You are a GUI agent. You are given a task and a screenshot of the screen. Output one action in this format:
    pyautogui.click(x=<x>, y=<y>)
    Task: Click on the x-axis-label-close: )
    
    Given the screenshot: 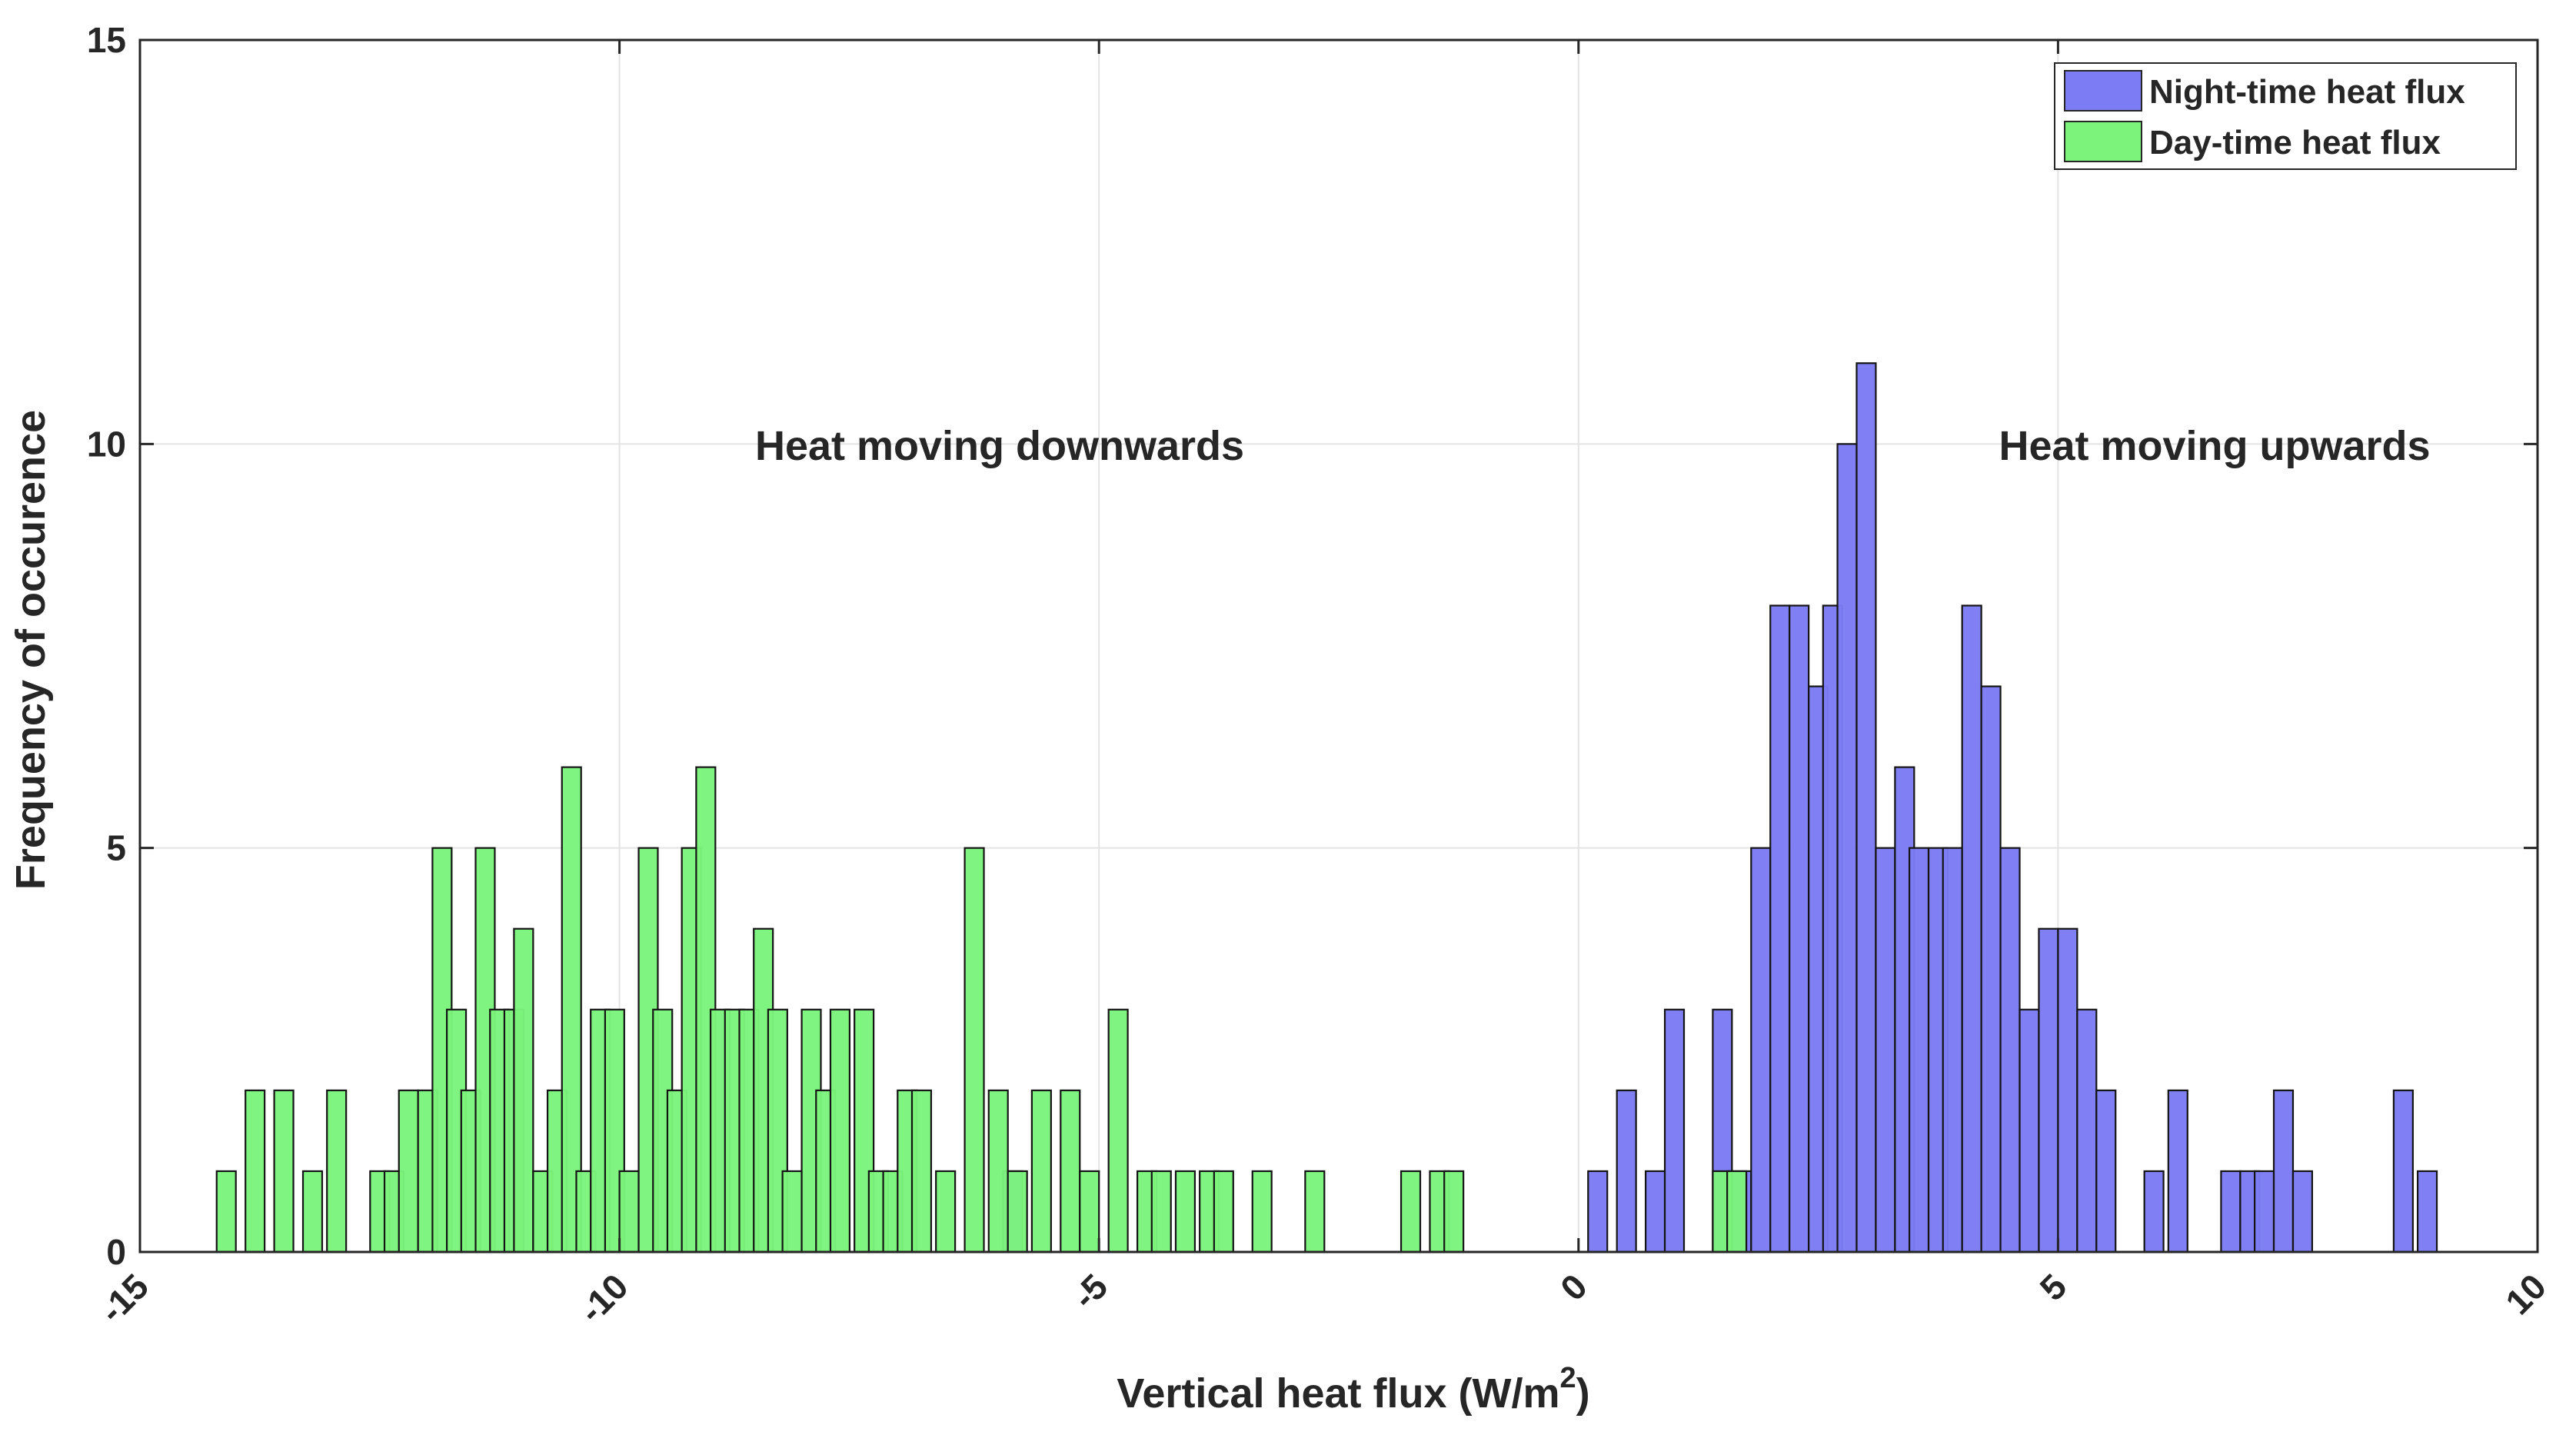 What is the action you would take?
    pyautogui.click(x=1583, y=1393)
    